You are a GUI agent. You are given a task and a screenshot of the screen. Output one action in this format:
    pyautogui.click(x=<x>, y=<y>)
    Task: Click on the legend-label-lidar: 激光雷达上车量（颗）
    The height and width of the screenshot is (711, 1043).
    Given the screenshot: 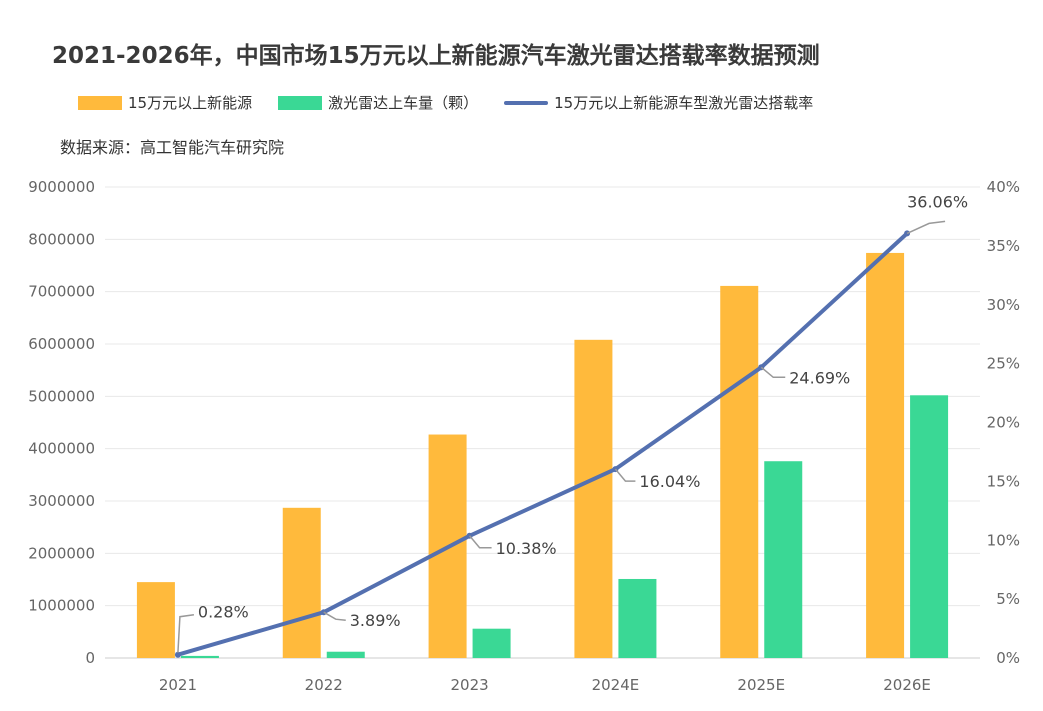 What is the action you would take?
    pyautogui.click(x=403, y=103)
    